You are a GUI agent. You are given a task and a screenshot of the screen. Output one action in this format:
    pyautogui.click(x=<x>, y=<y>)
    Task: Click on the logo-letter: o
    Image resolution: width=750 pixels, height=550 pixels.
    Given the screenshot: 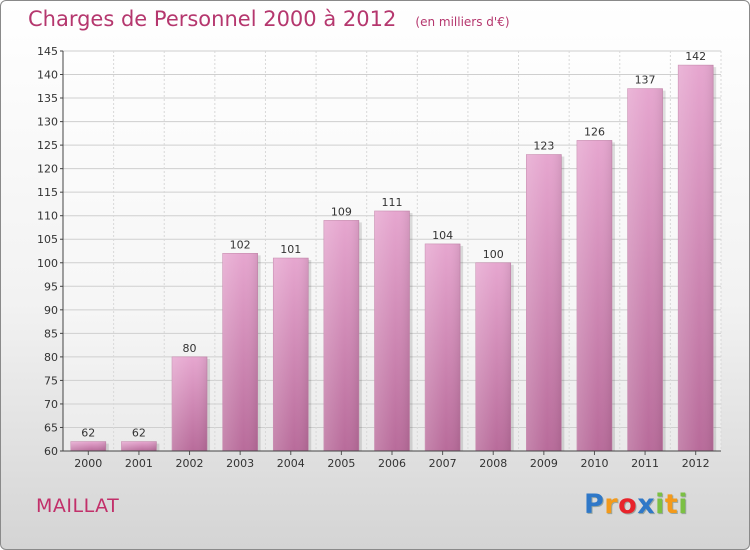 What is the action you would take?
    pyautogui.click(x=628, y=504)
    